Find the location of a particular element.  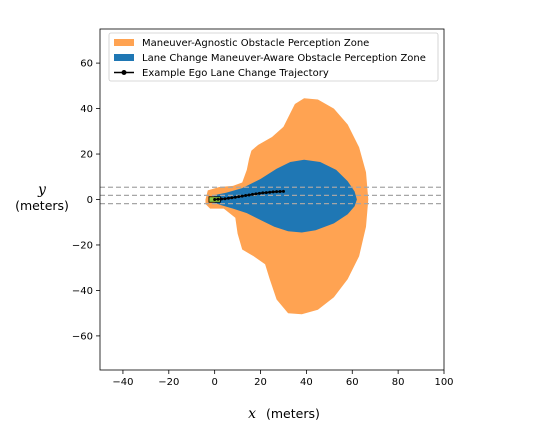

legend-swatch-agnostic is located at coordinates (124, 42).